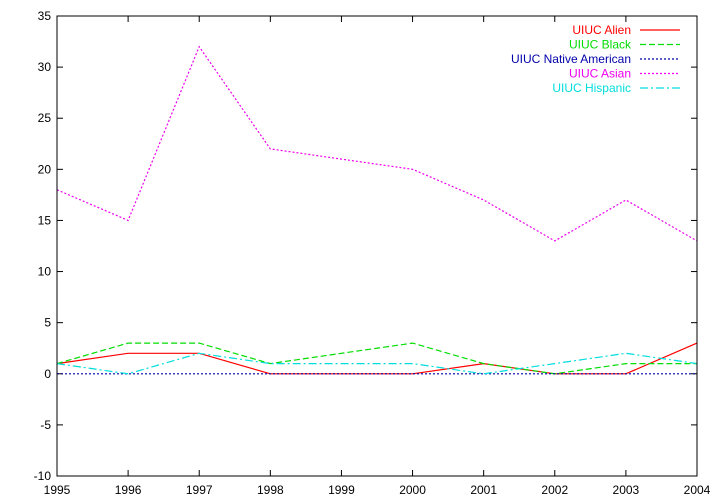  I want to click on y-tick-label: 5, so click(47, 323).